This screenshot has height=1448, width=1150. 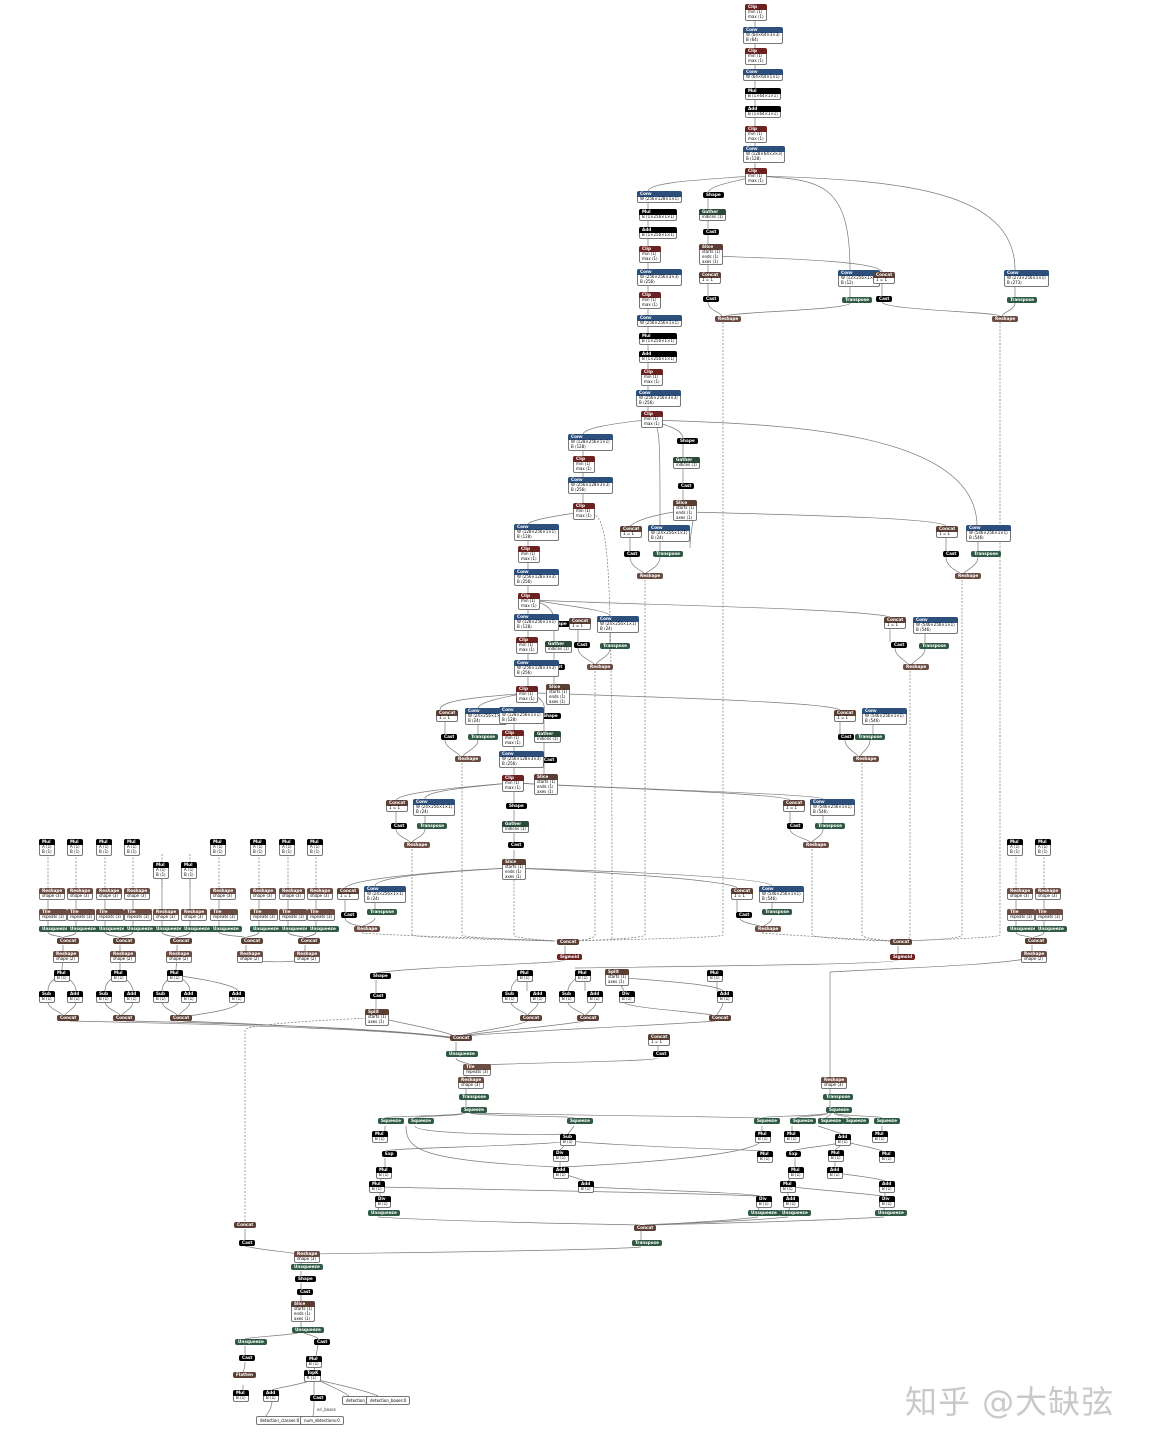 I want to click on op-node-topk: TopK K ⟨1⟩, so click(x=313, y=1376).